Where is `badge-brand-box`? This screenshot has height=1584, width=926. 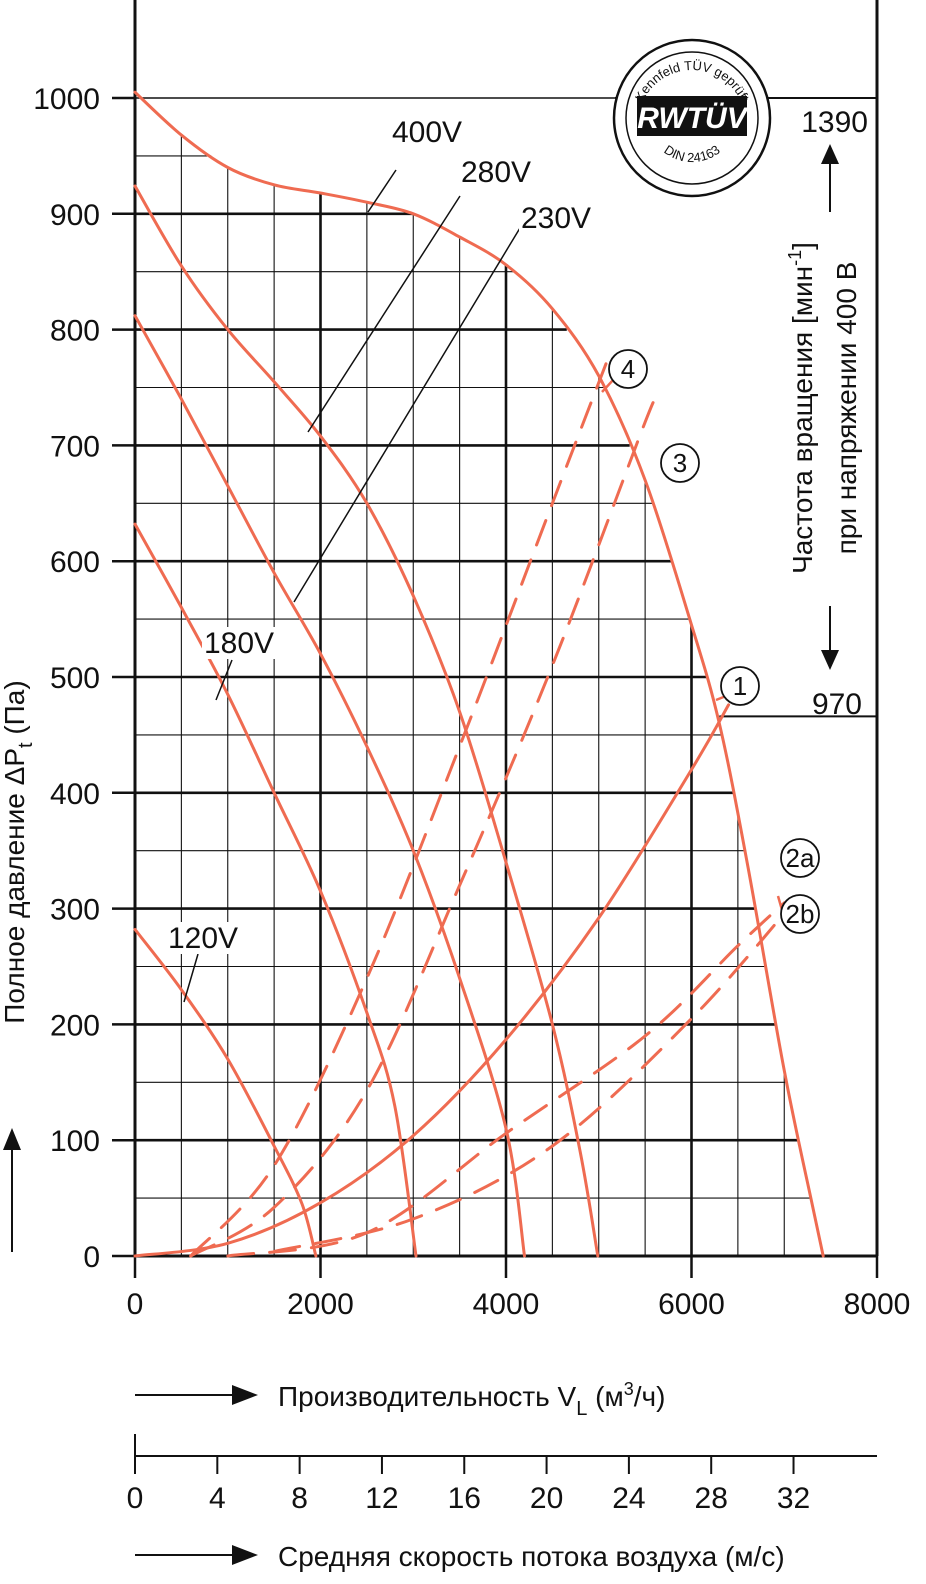 badge-brand-box is located at coordinates (692, 116).